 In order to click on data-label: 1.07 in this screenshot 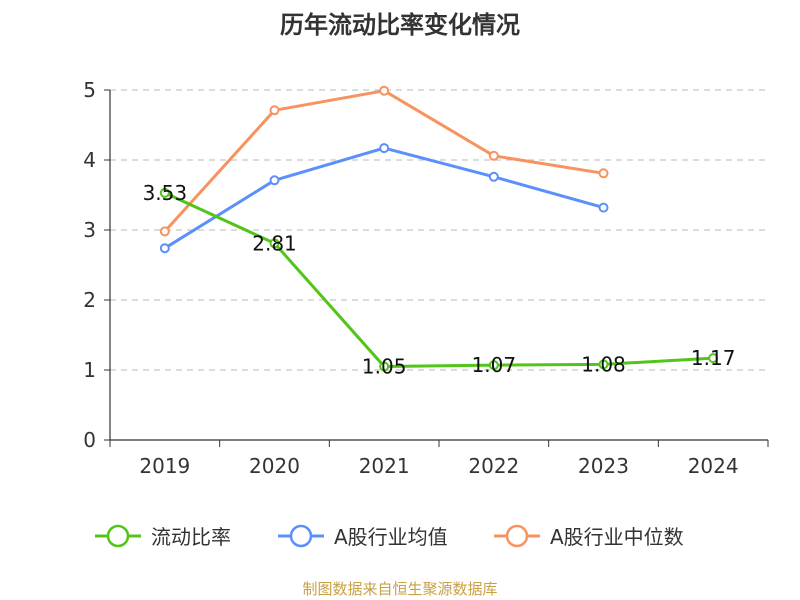, I will do `click(494, 365)`.